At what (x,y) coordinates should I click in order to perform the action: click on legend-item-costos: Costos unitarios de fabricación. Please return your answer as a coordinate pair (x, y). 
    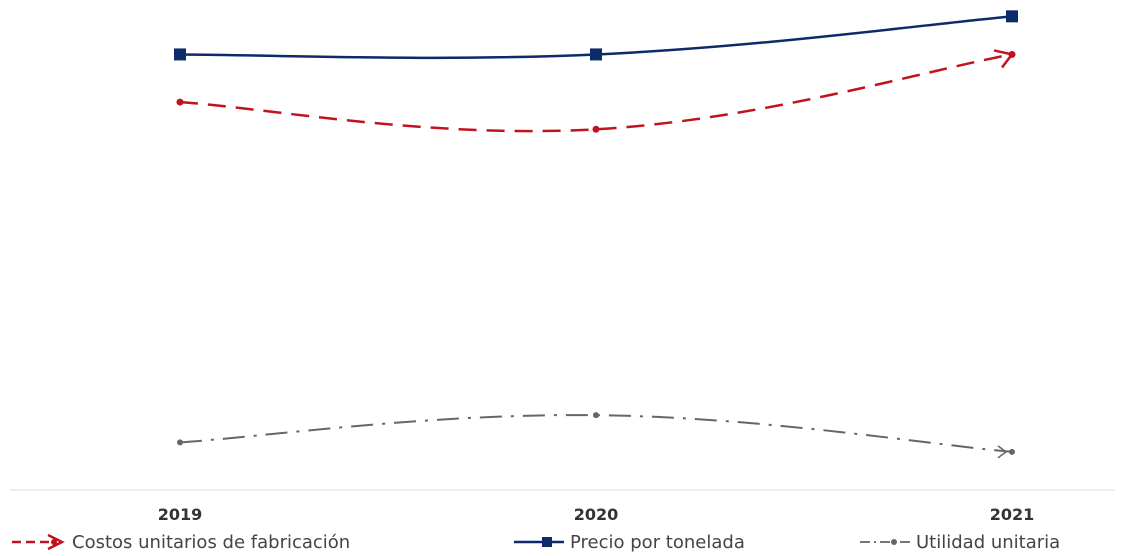
    Looking at the image, I should click on (180, 542).